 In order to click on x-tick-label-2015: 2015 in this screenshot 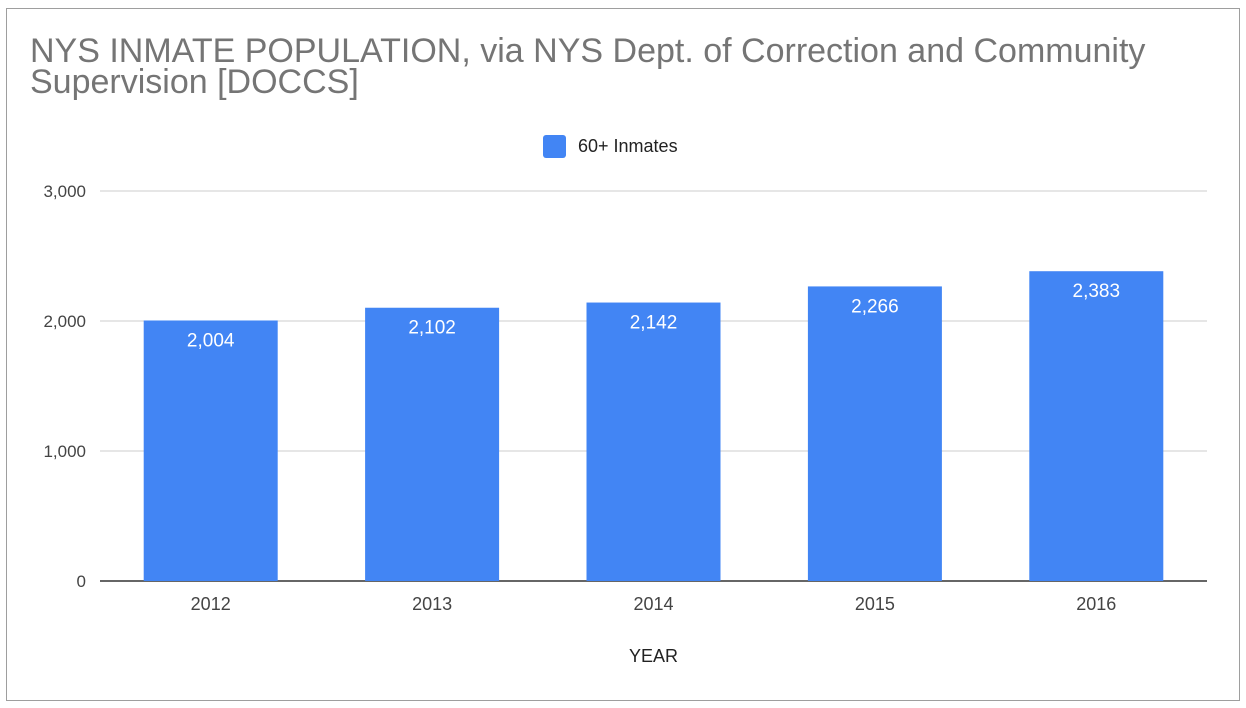, I will do `click(875, 604)`.